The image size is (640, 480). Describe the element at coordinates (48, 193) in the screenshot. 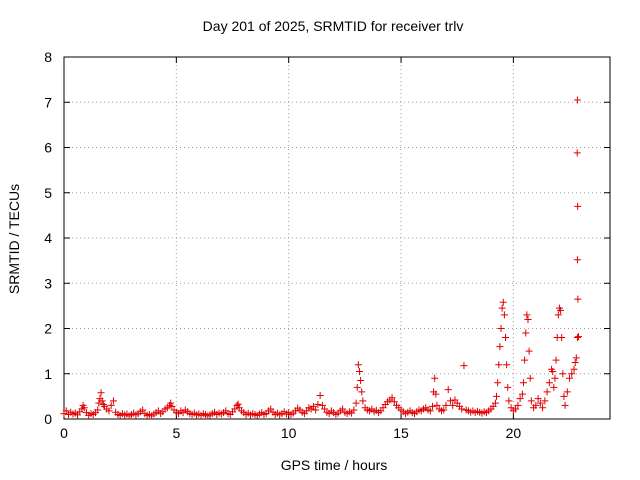

I see `y-tick-label: 5` at that location.